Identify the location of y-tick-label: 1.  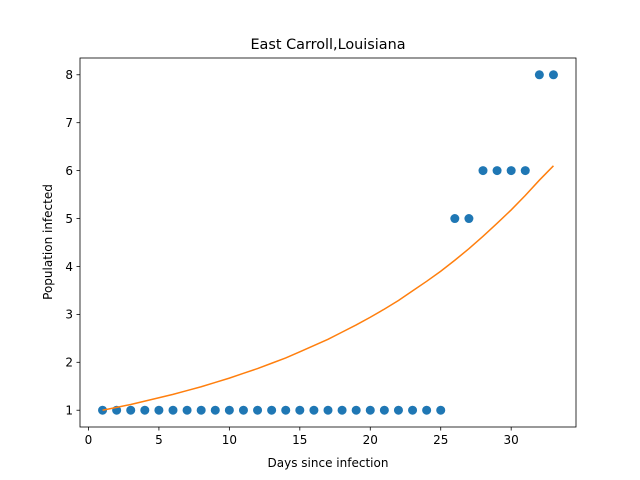
(69, 411).